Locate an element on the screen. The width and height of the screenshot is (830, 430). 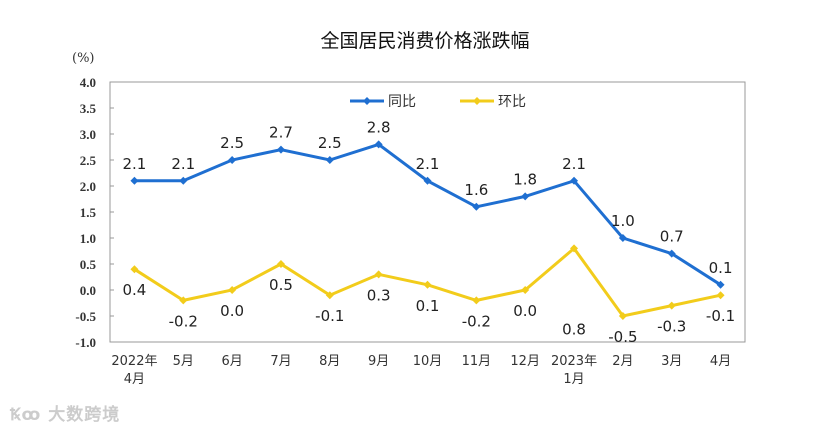
y-axis-unit-label: (%) is located at coordinates (83, 58).